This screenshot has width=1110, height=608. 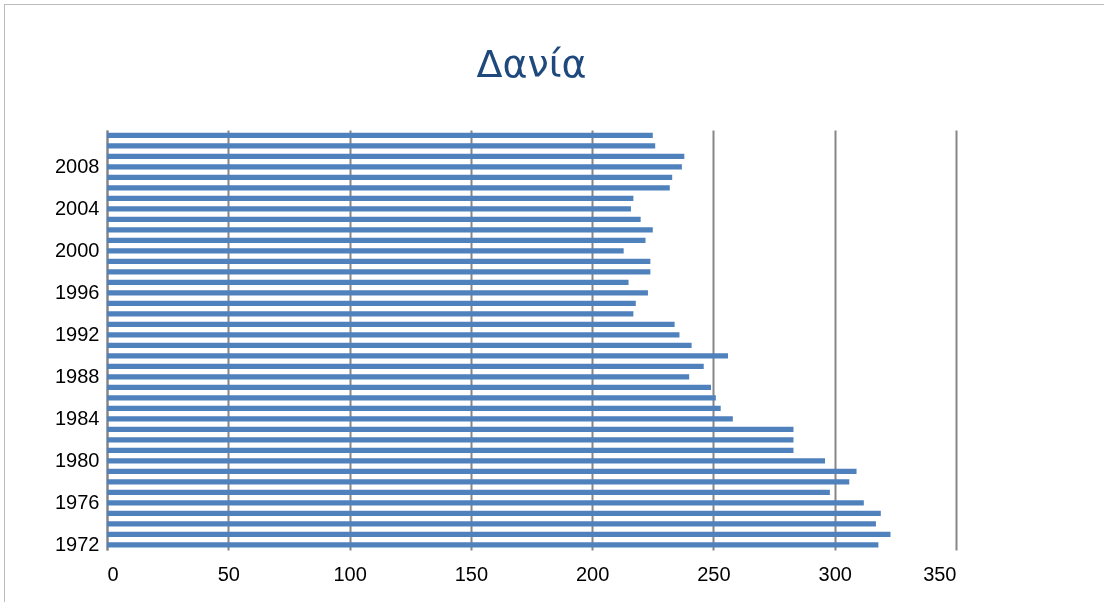 What do you see at coordinates (77, 165) in the screenshot?
I see `y-tick-label: 2008` at bounding box center [77, 165].